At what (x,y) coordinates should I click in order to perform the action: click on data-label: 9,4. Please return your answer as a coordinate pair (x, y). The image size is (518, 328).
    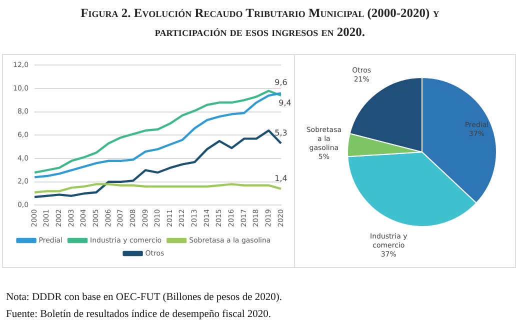
    Looking at the image, I should click on (285, 103).